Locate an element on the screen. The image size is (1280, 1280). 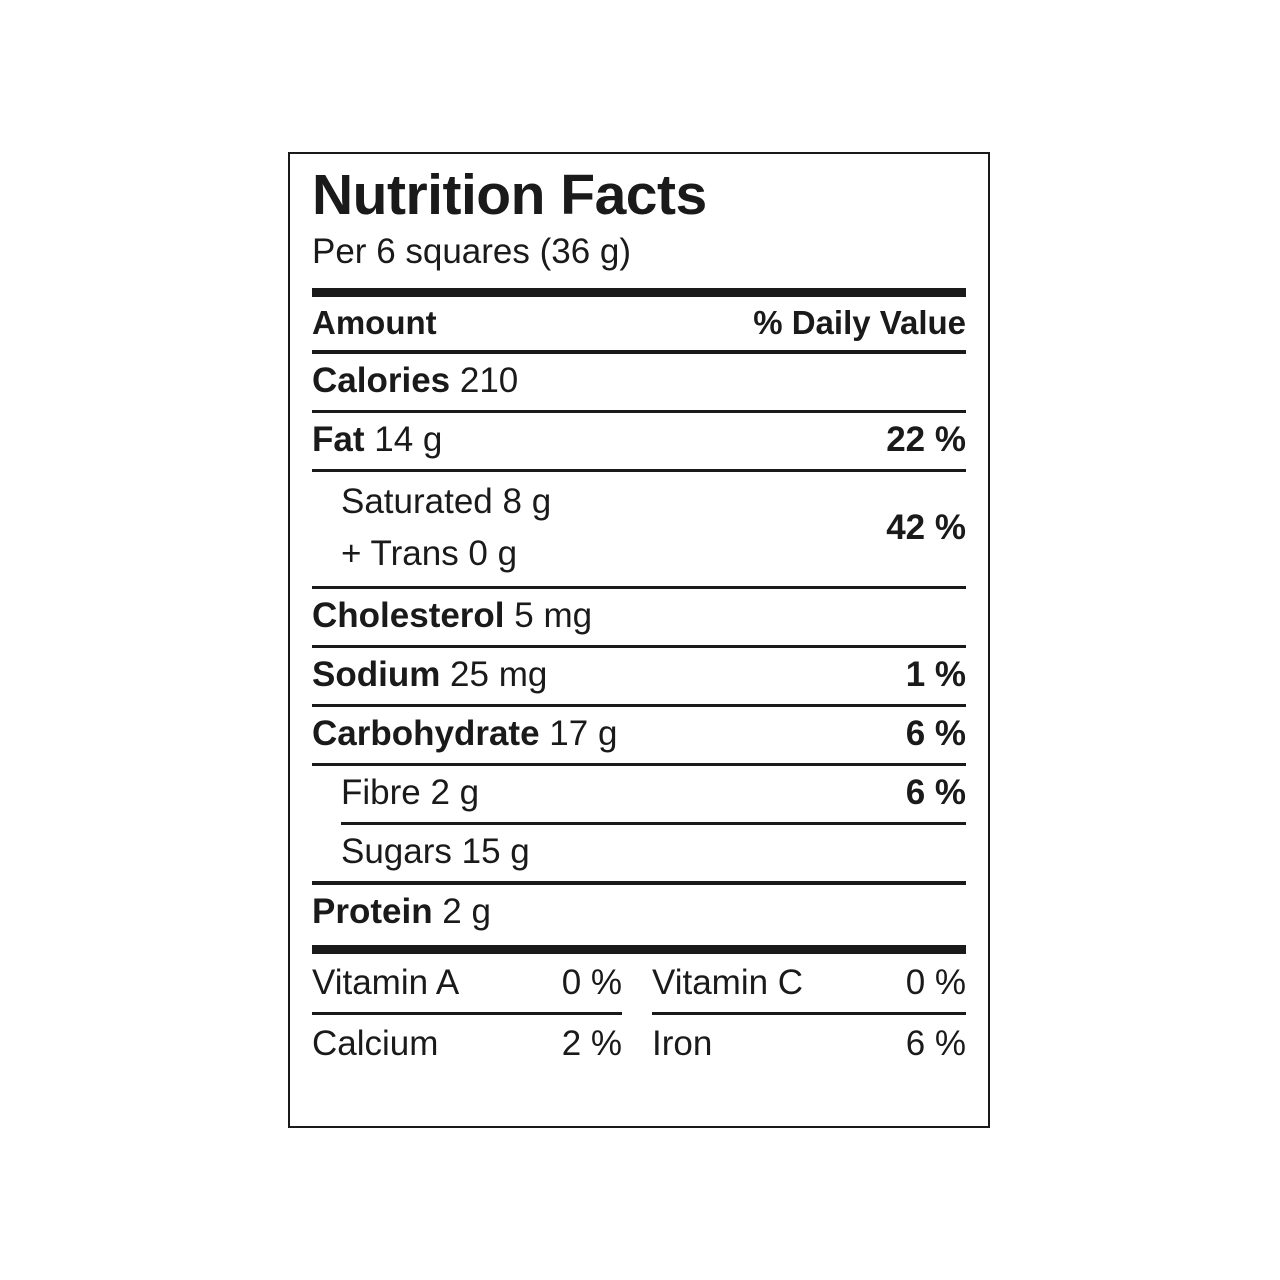
divider-sodium is located at coordinates (639, 705).